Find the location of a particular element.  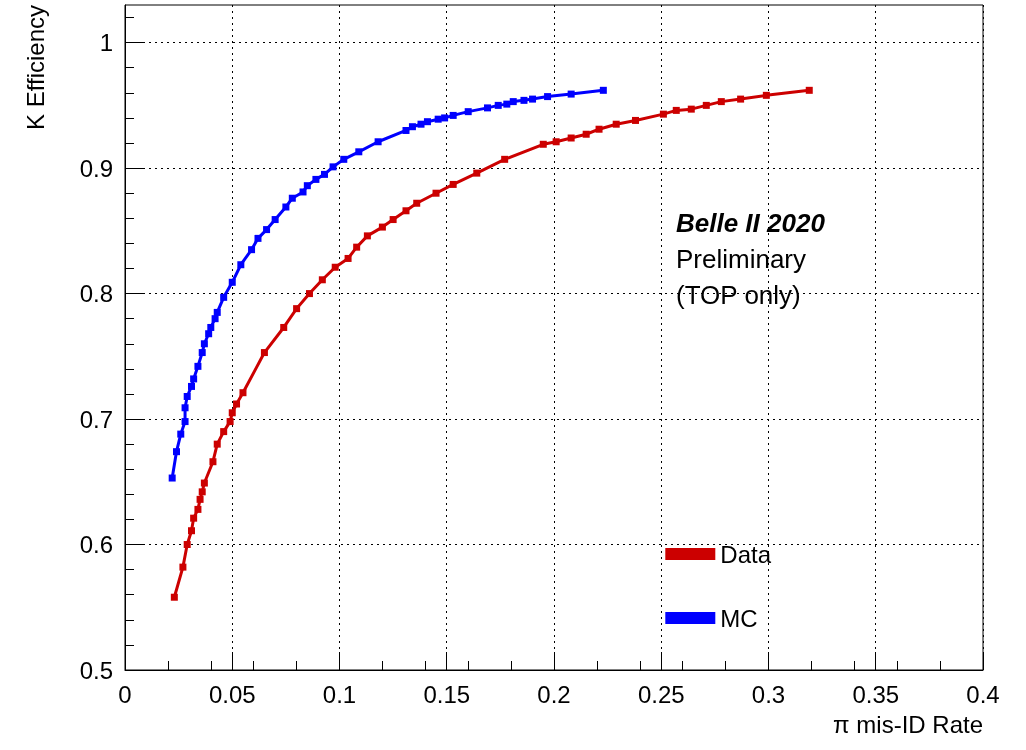

x-tick-label: 0.2 is located at coordinates (554, 694).